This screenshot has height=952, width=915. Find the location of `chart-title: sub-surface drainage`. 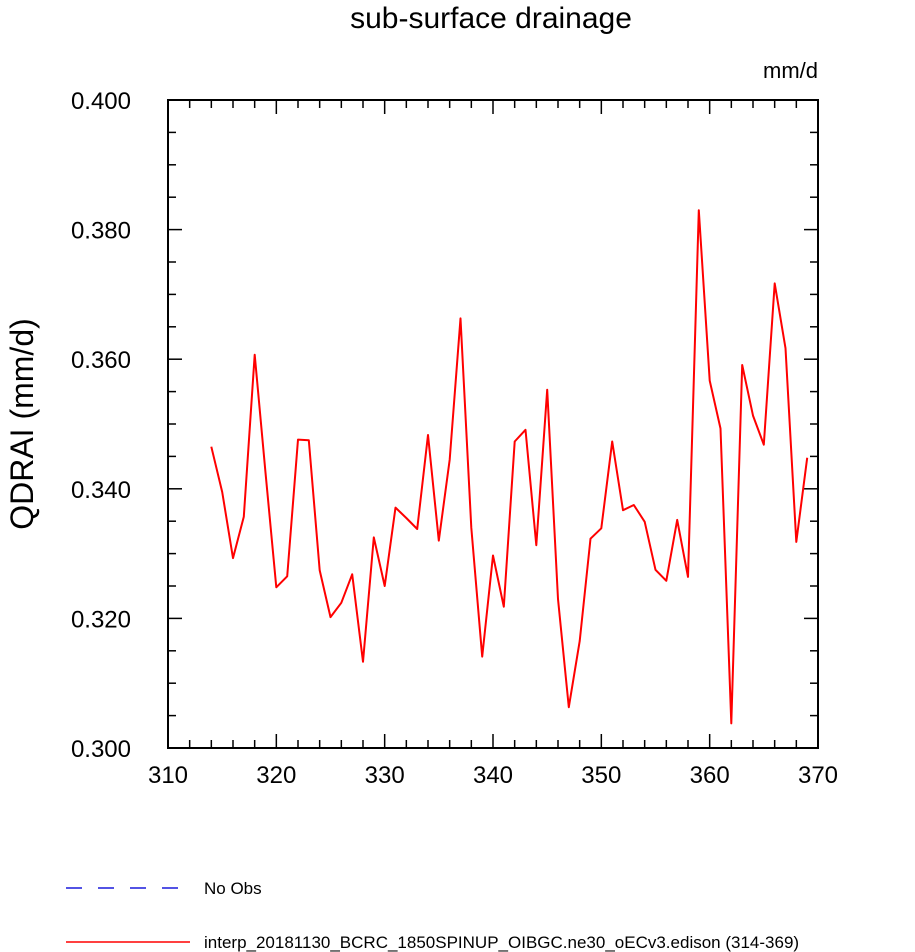

chart-title: sub-surface drainage is located at coordinates (491, 18).